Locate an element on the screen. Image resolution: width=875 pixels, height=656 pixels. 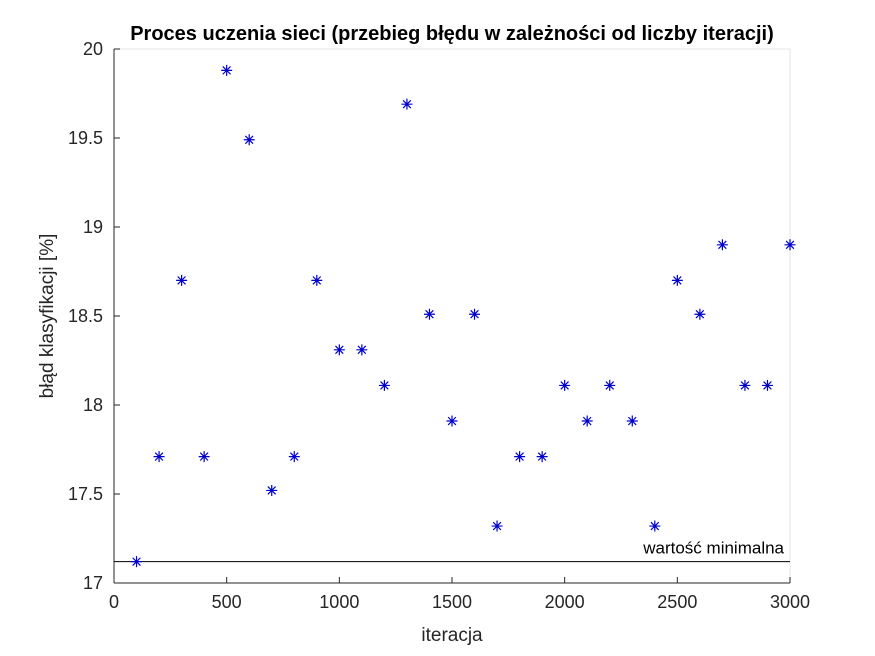
x-tick-label: 0 is located at coordinates (114, 602).